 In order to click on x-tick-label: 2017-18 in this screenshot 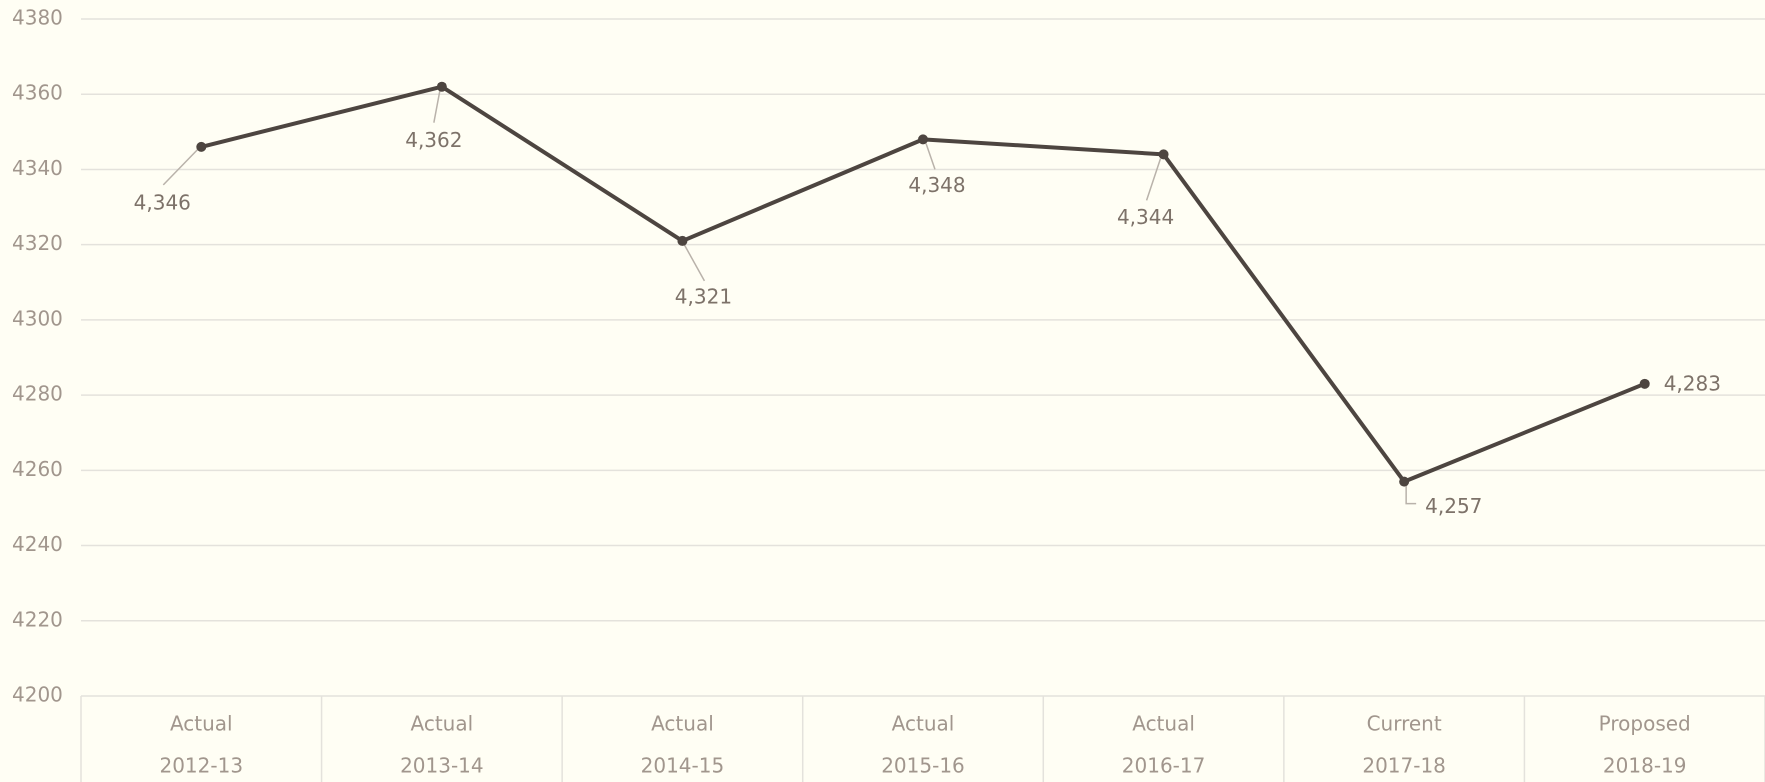, I will do `click(1404, 766)`.